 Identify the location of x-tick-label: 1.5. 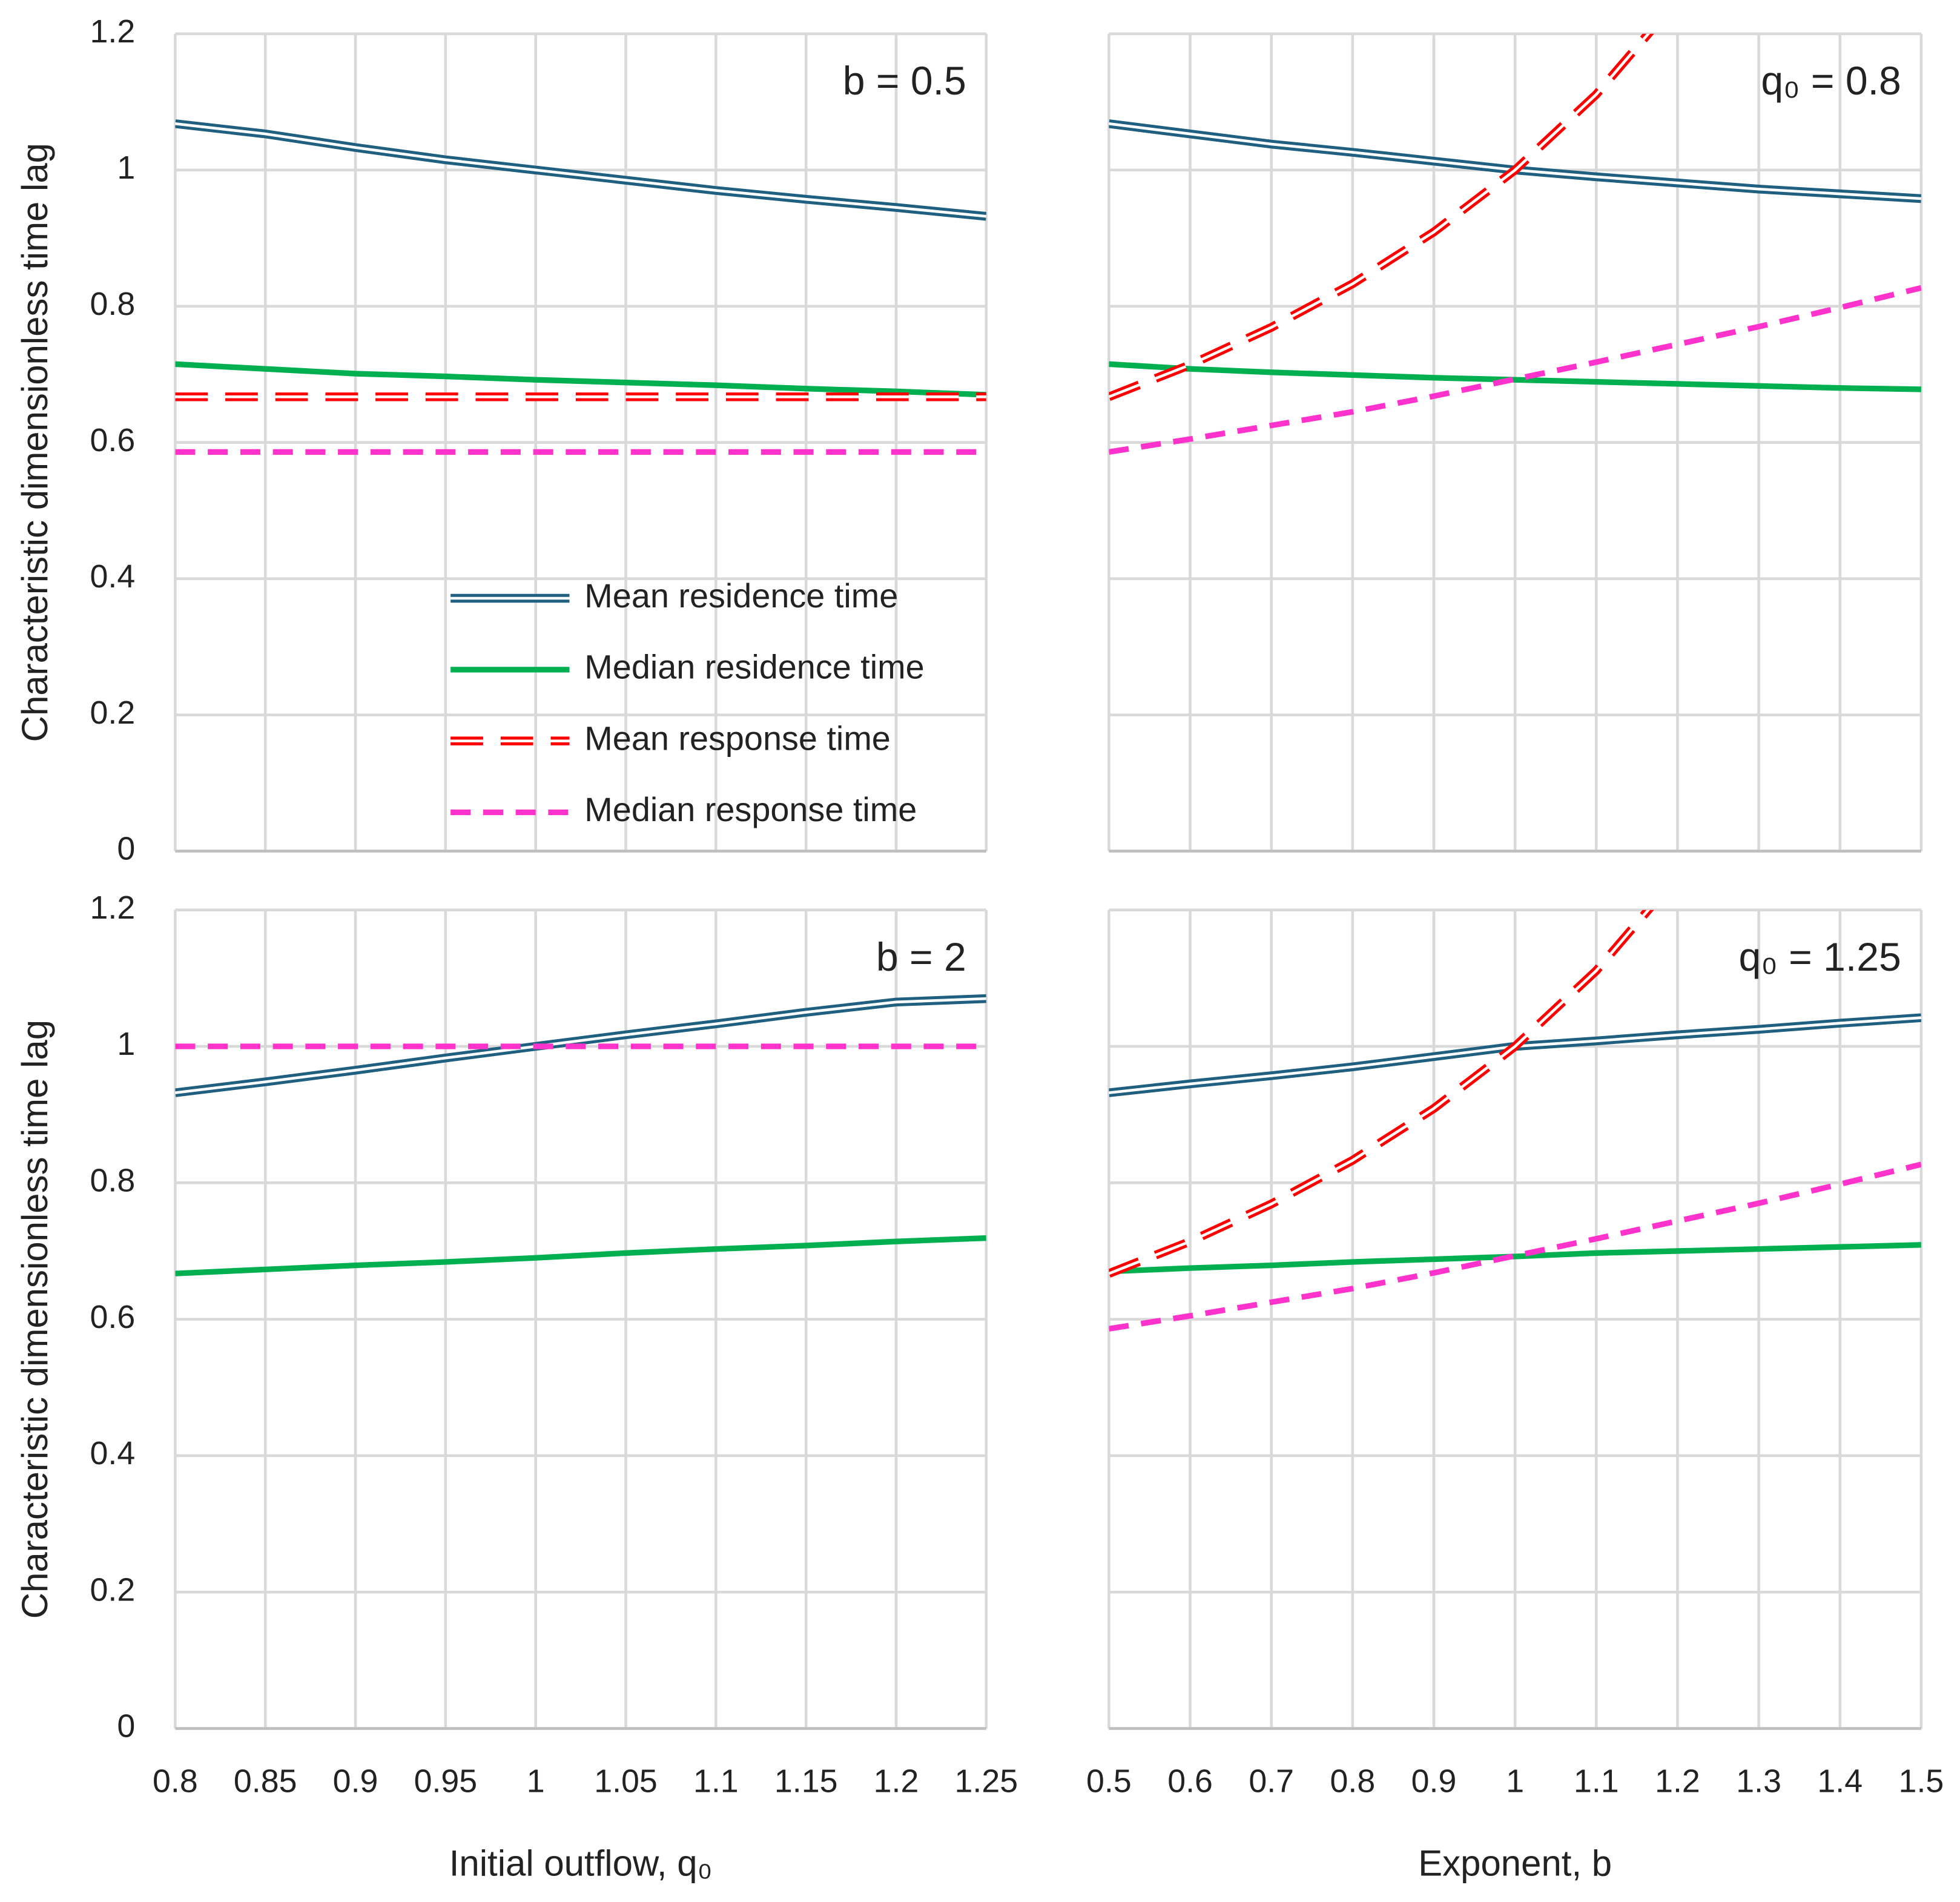
(1922, 1781).